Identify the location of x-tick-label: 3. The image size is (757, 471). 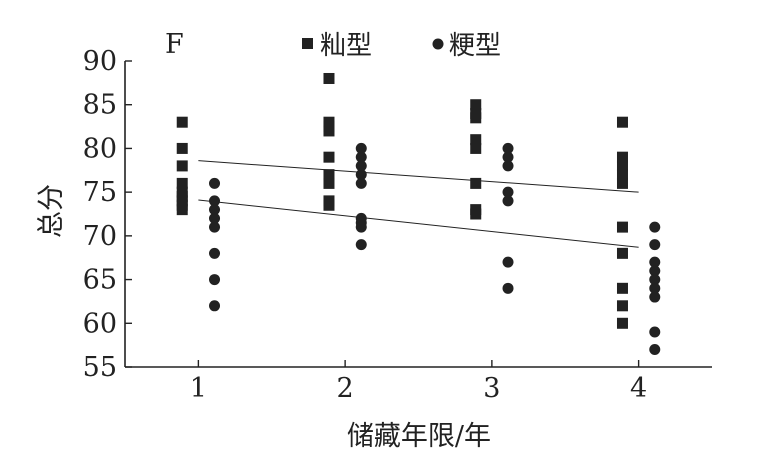
(491, 388).